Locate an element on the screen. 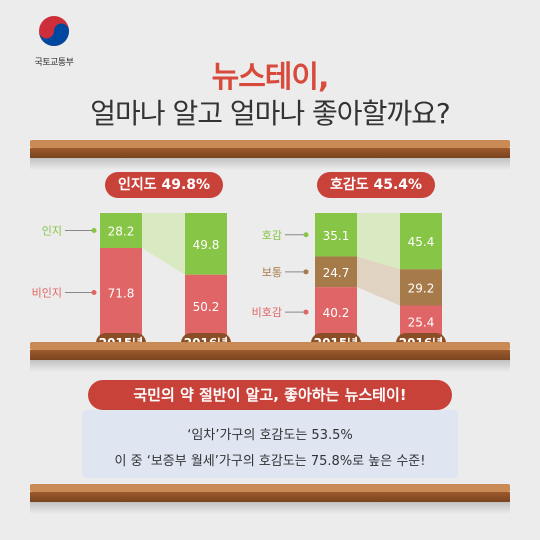 The image size is (540, 540). awareness-title: 인지도 49.8% is located at coordinates (164, 185).